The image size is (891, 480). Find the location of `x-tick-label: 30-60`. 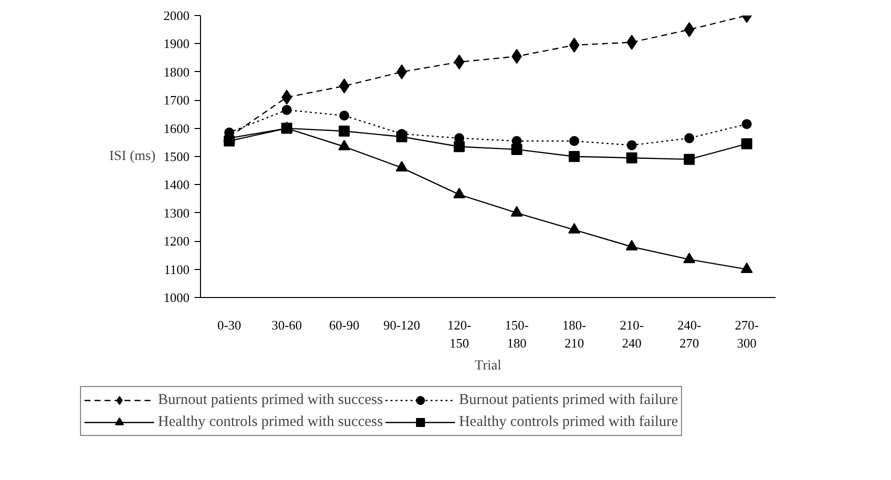

x-tick-label: 30-60 is located at coordinates (287, 325).